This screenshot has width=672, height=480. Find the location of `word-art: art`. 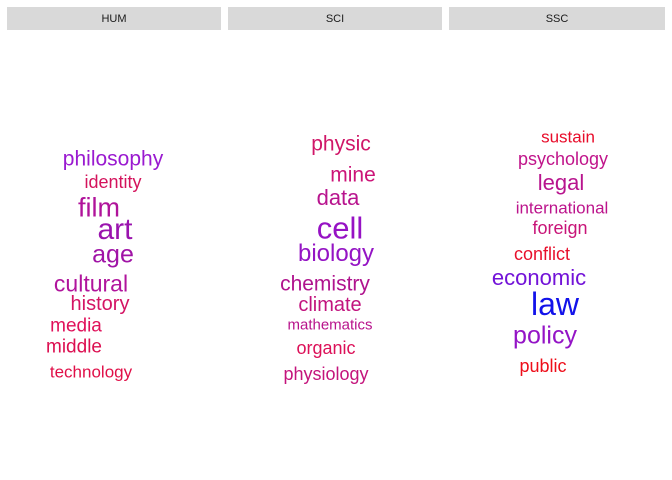

word-art: art is located at coordinates (115, 229).